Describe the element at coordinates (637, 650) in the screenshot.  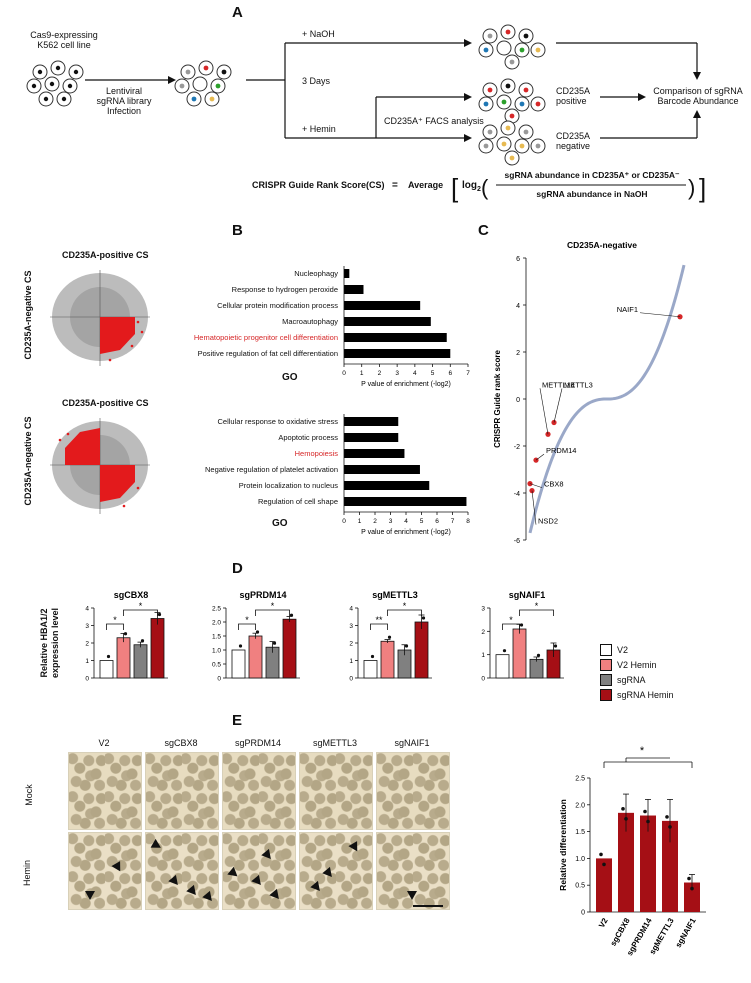
I see `legend-item-v2: V2` at that location.